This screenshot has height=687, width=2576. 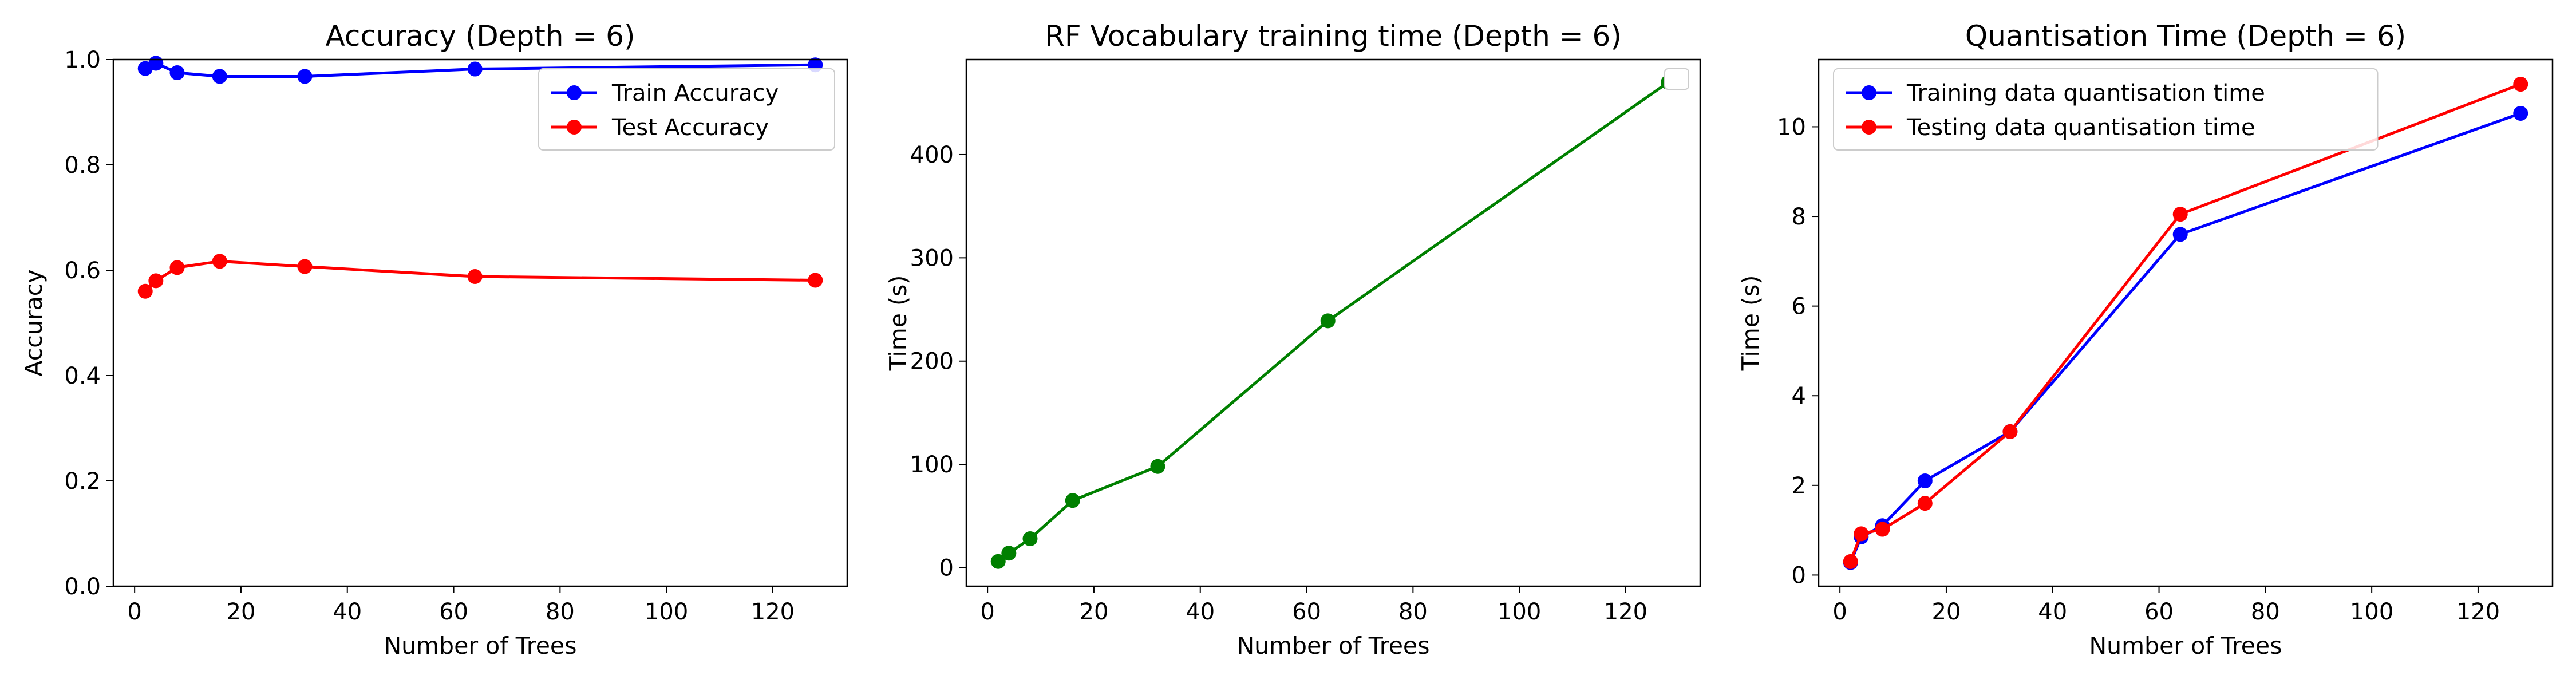 I want to click on y-tick-label: 300, so click(x=932, y=258).